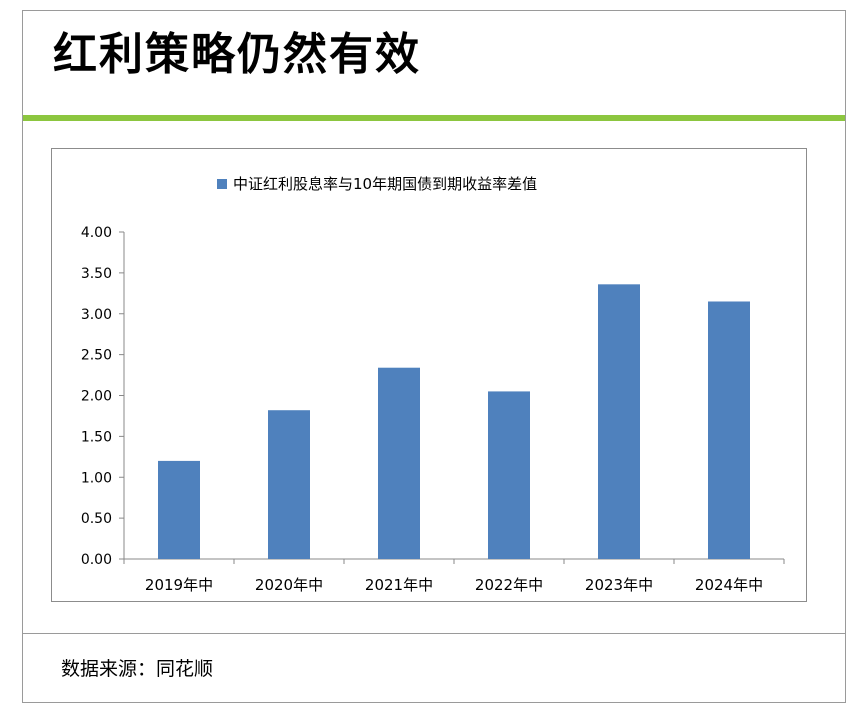  What do you see at coordinates (96, 560) in the screenshot?
I see `y-tick-label: 0.00` at bounding box center [96, 560].